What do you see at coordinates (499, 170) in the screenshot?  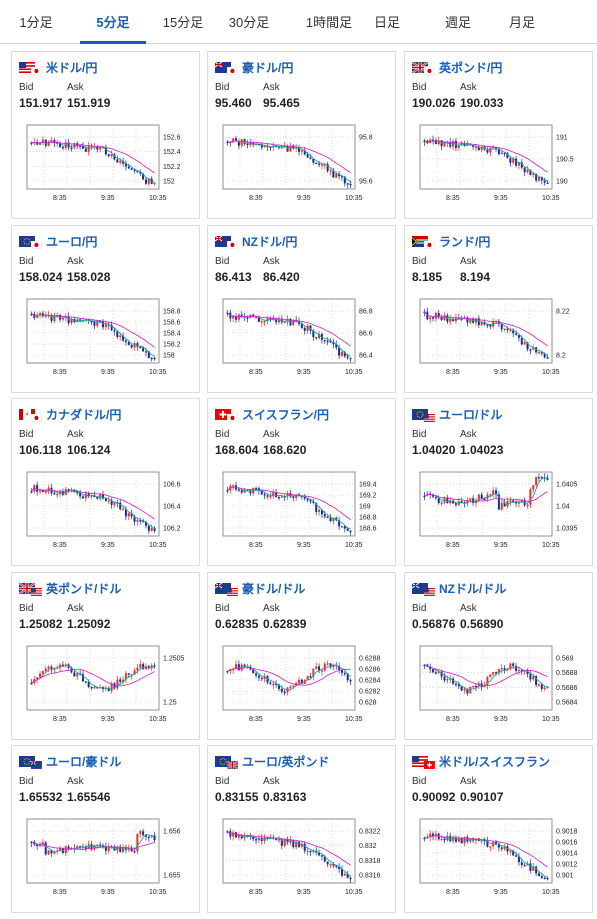 I see `mini-candle-chart: 191 190.5 190 8:35 9:35 10:35` at bounding box center [499, 170].